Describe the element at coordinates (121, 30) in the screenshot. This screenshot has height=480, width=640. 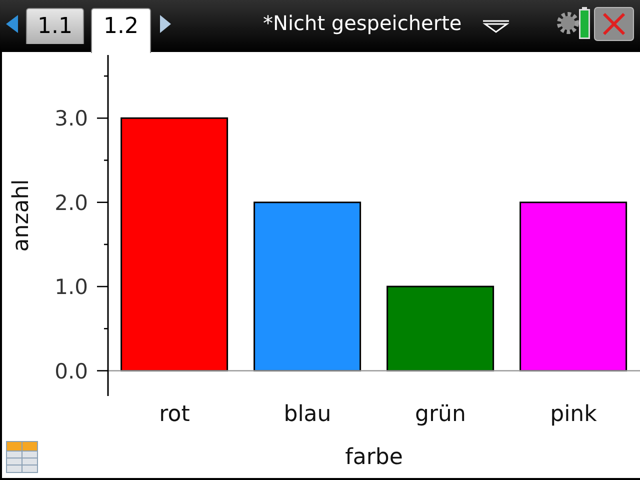
I see `tab: 1.2` at that location.